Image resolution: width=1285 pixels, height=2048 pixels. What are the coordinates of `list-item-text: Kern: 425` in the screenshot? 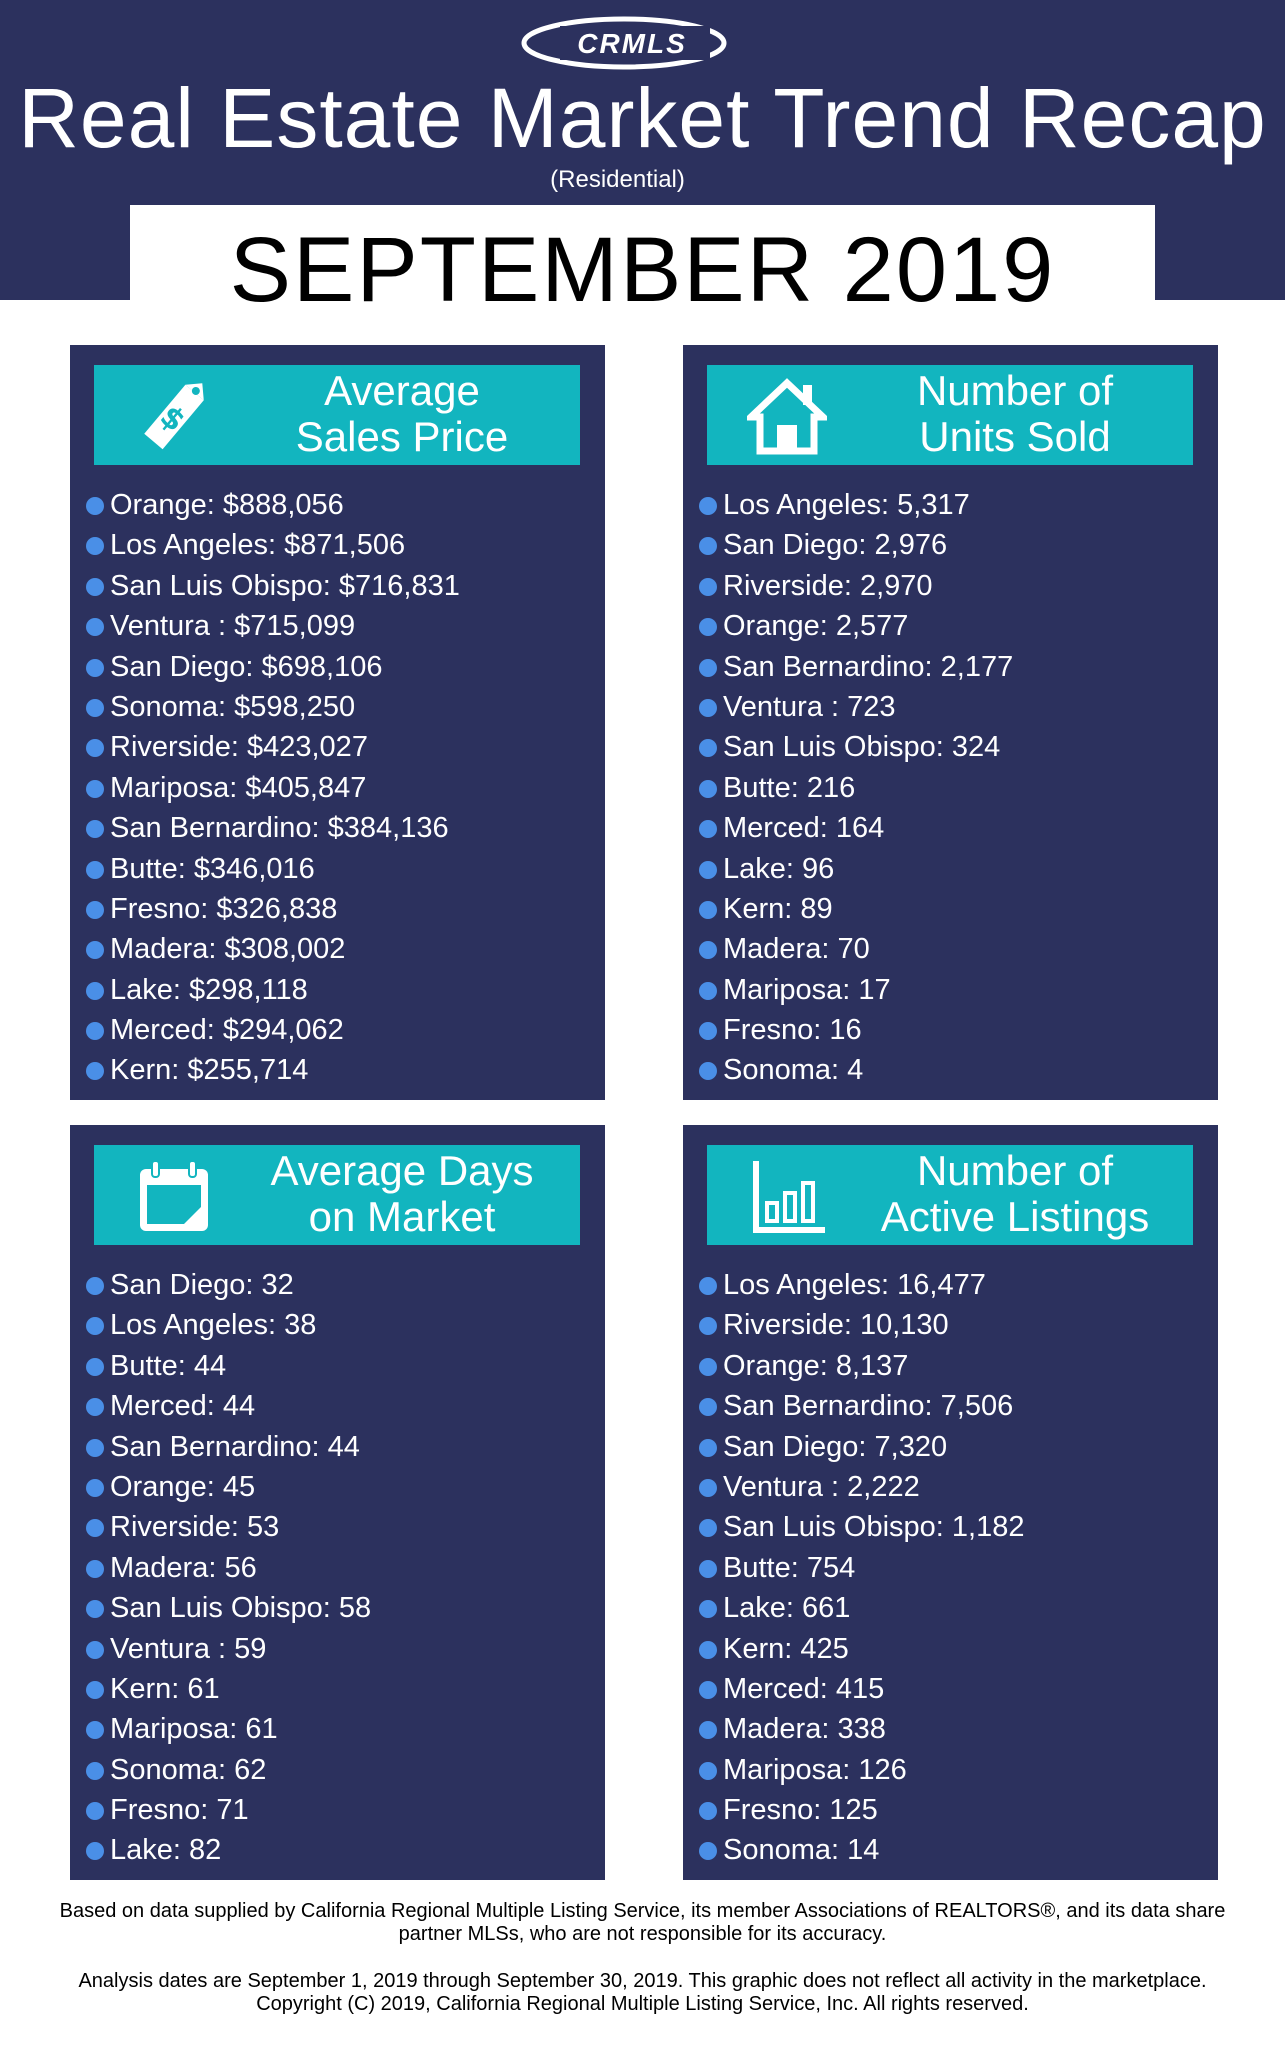 It's located at (786, 1648).